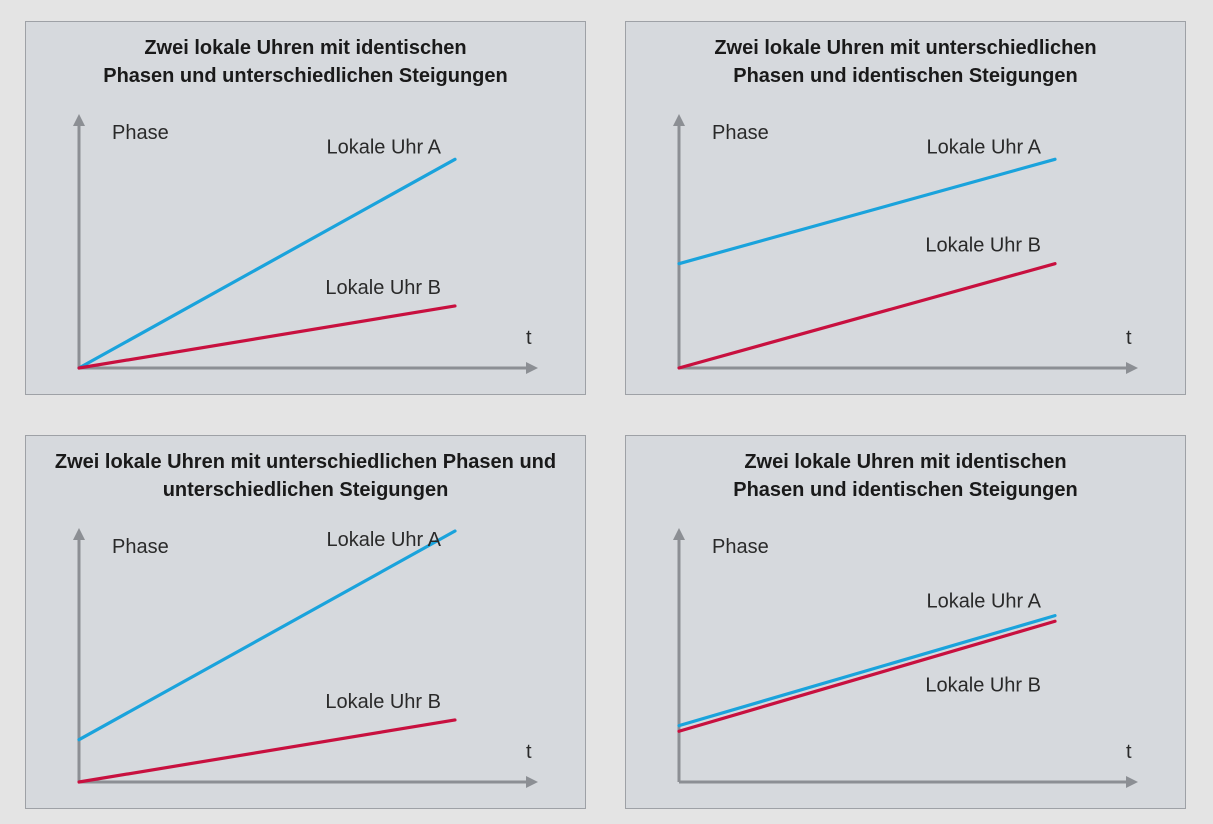 Image resolution: width=1213 pixels, height=824 pixels. What do you see at coordinates (305, 490) in the screenshot?
I see `chart-title-line: unterschiedlichen Steigungen` at bounding box center [305, 490].